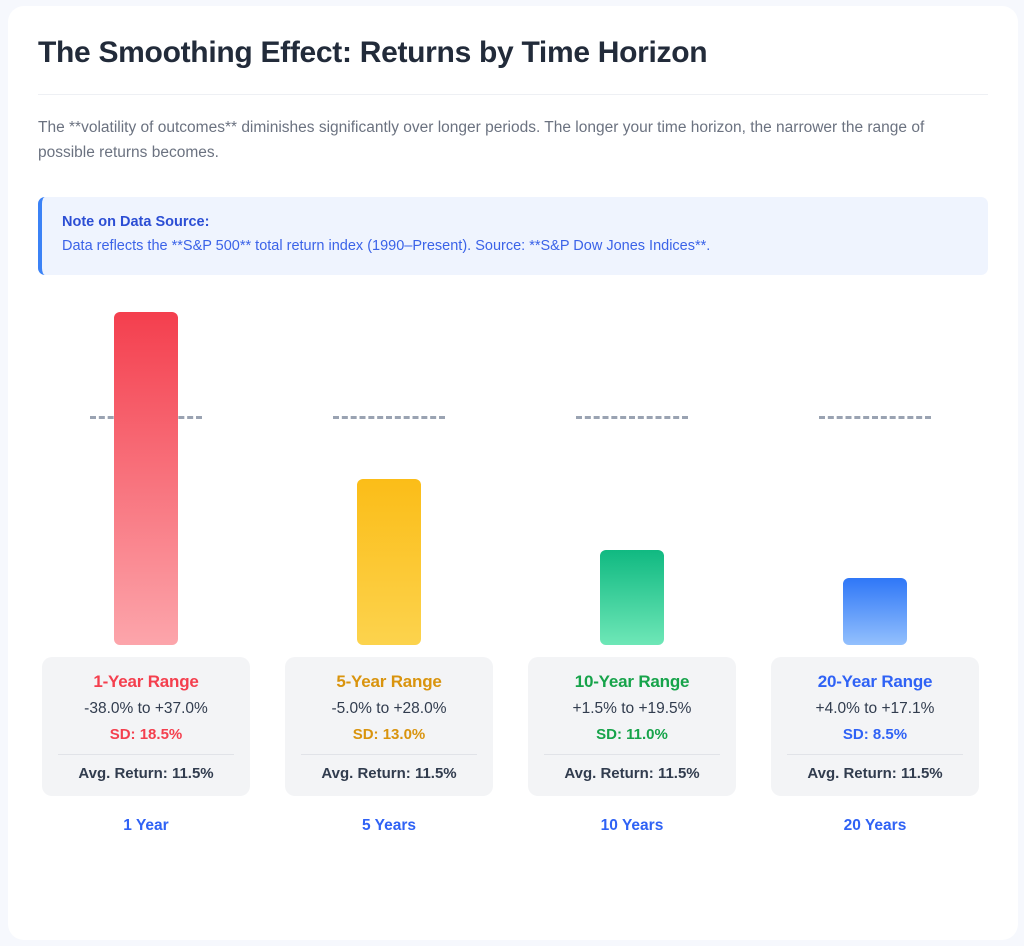 Image resolution: width=1024 pixels, height=946 pixels. I want to click on title-divider, so click(513, 94).